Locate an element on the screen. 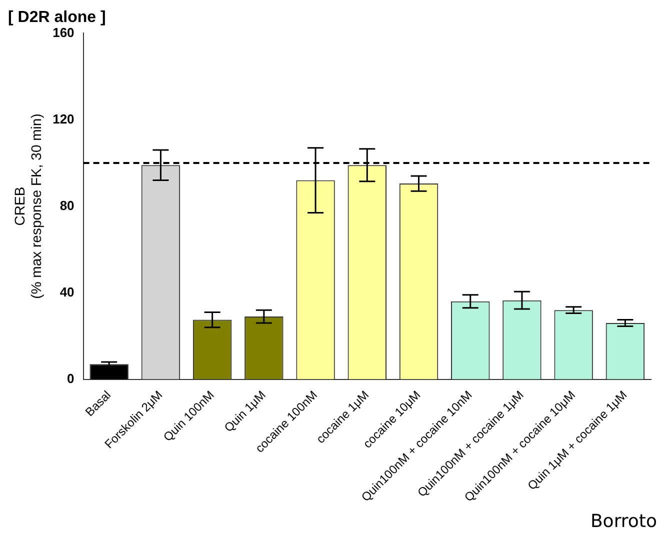 Image resolution: width=669 pixels, height=540 pixels. y-tick-label: 160 is located at coordinates (63, 32).